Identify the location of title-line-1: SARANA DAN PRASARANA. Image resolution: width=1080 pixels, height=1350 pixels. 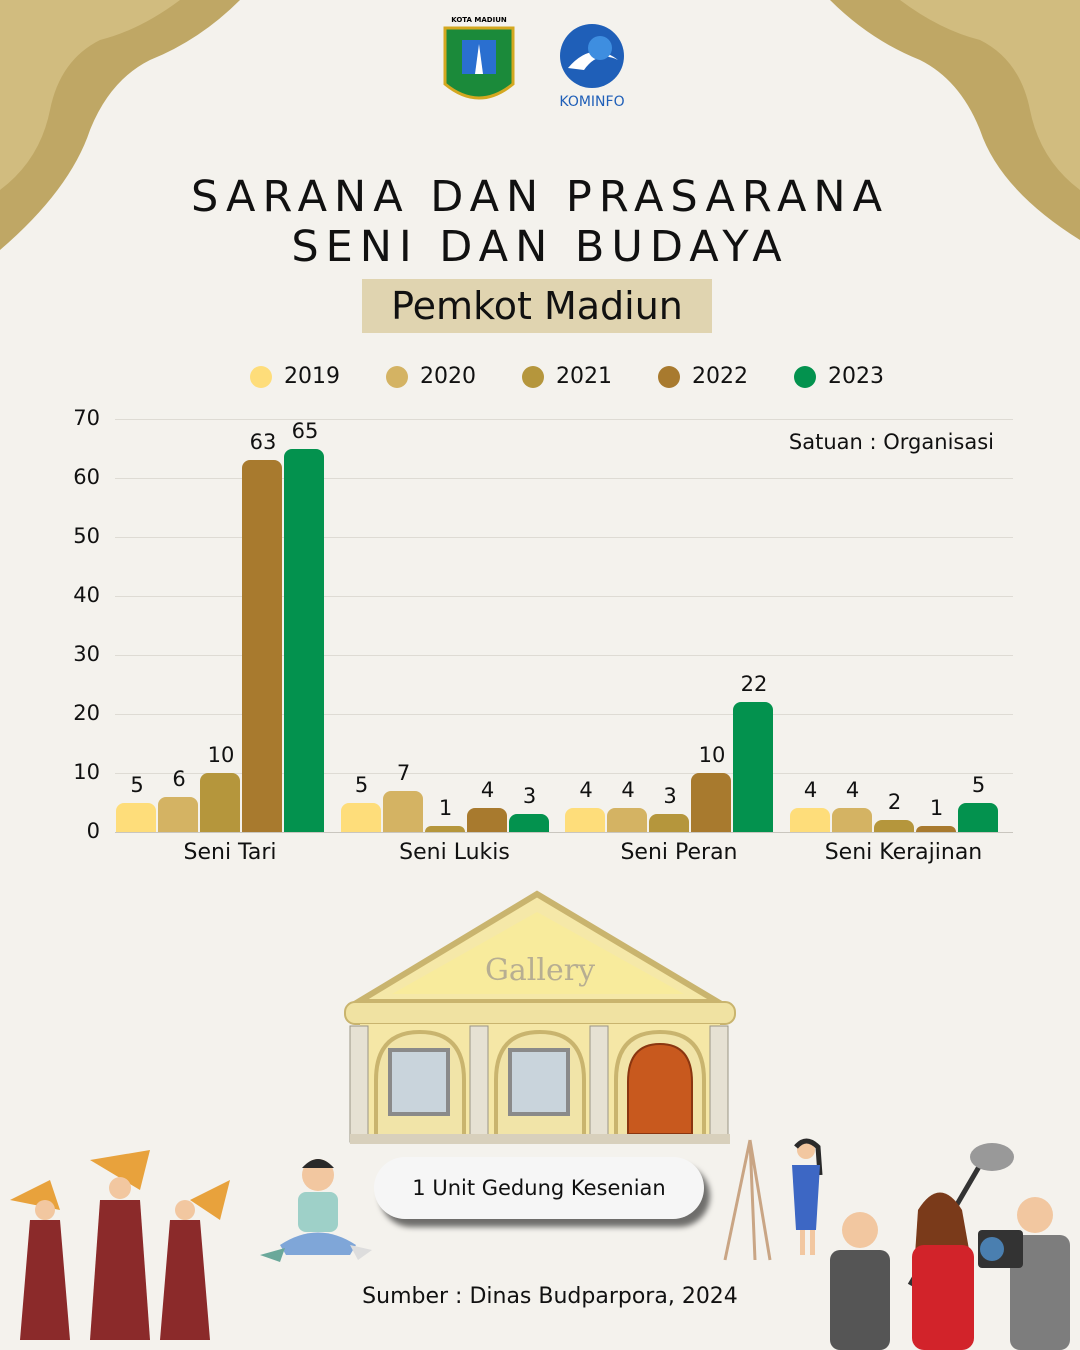
(540, 197).